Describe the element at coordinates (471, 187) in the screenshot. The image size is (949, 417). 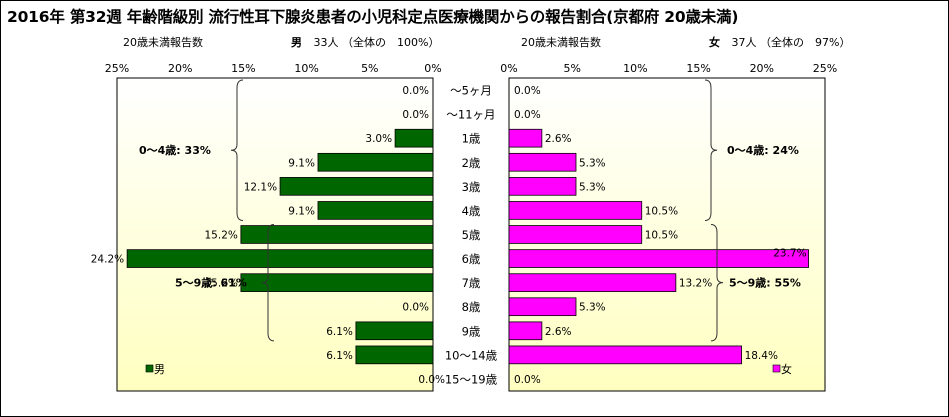
I see `category-label: 3歳` at that location.